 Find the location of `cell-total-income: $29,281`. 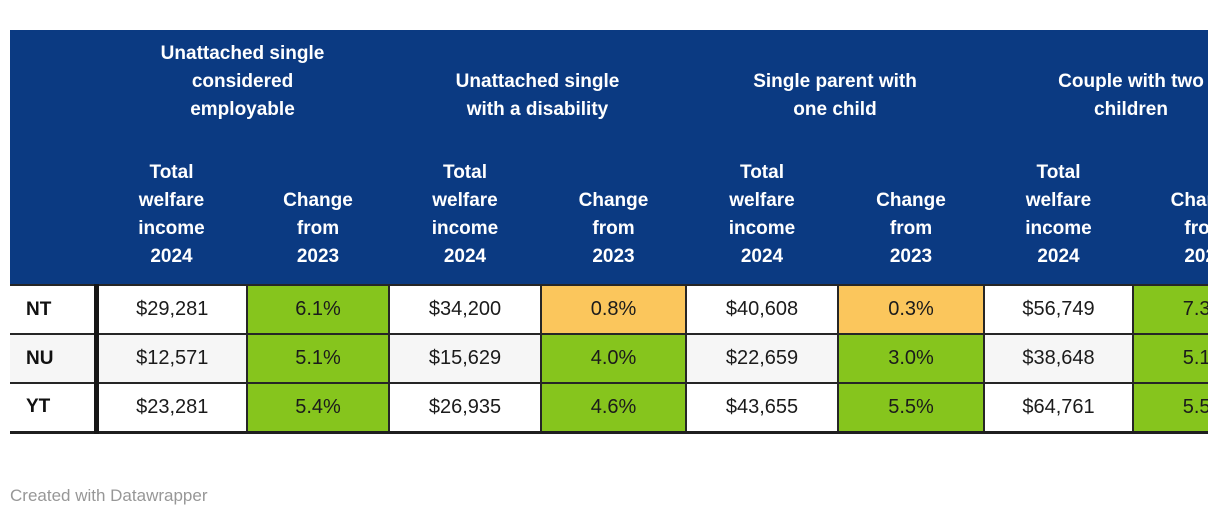

cell-total-income: $29,281 is located at coordinates (171, 309).